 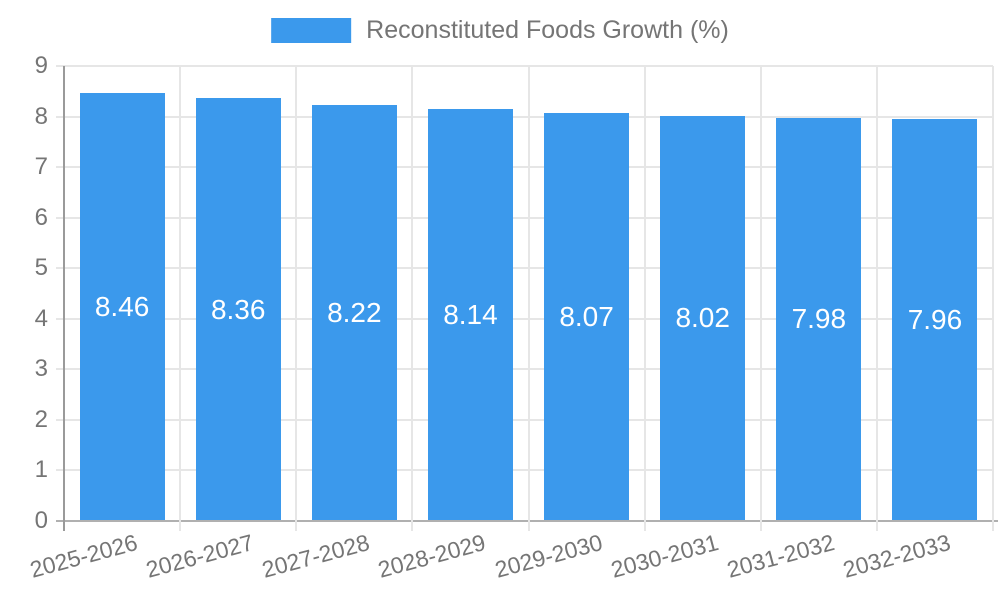 I want to click on legend-swatch, so click(x=311, y=30).